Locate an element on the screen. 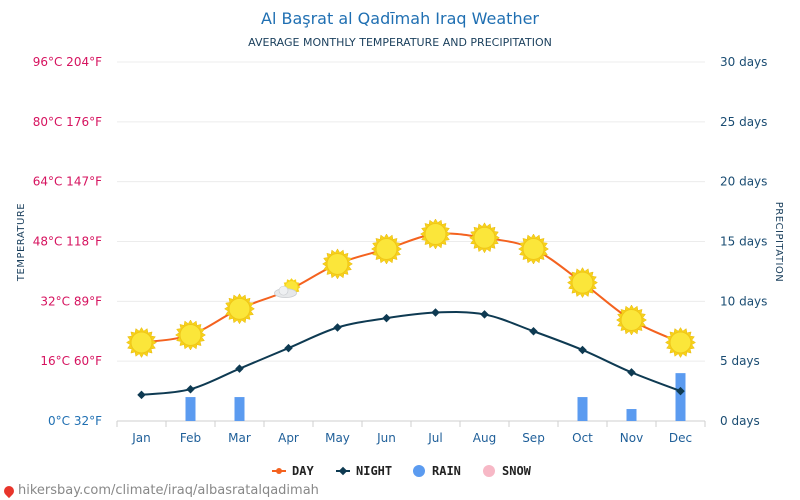 The image size is (800, 500). x-tick-label: Apr is located at coordinates (288, 438).